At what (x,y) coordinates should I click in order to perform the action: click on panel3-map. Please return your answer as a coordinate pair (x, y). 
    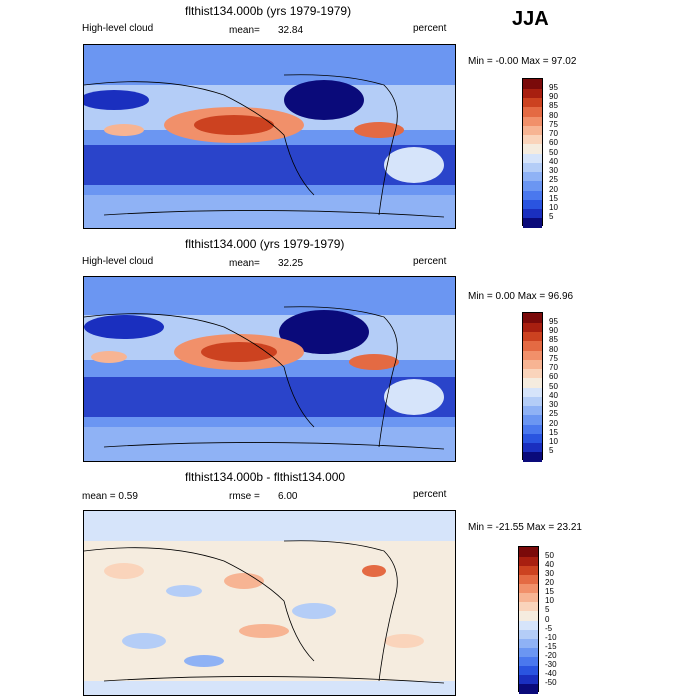
    Looking at the image, I should click on (269, 603).